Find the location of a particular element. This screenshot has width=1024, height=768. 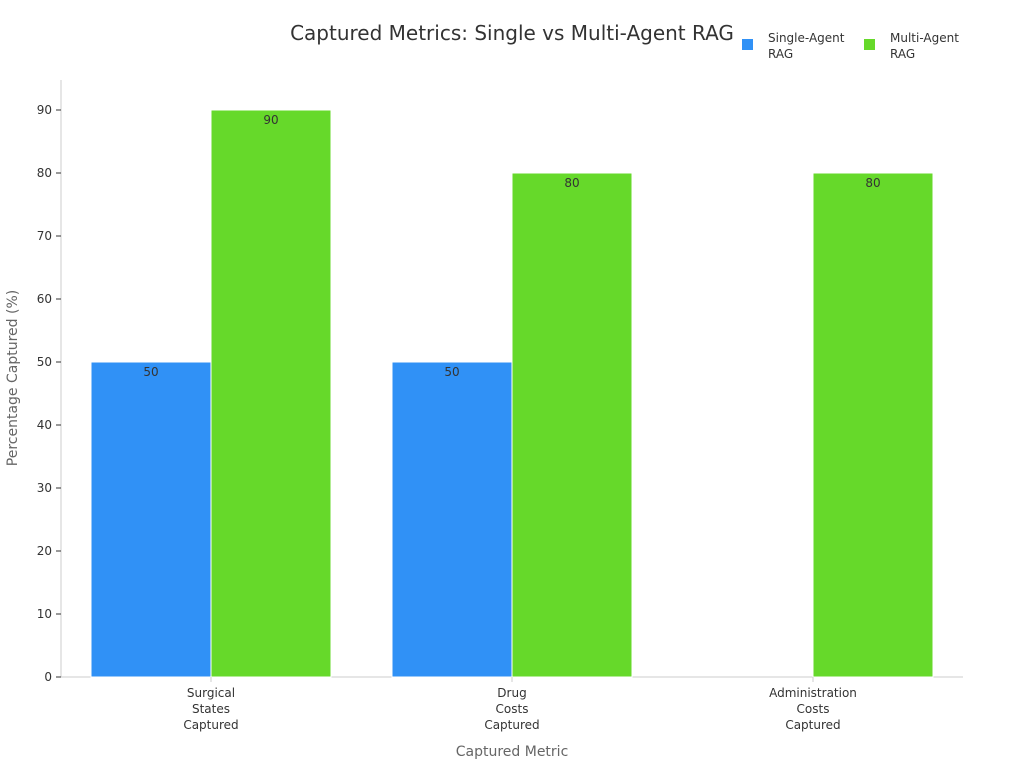

x-tick-label: Surgical States Captured is located at coordinates (210, 709).